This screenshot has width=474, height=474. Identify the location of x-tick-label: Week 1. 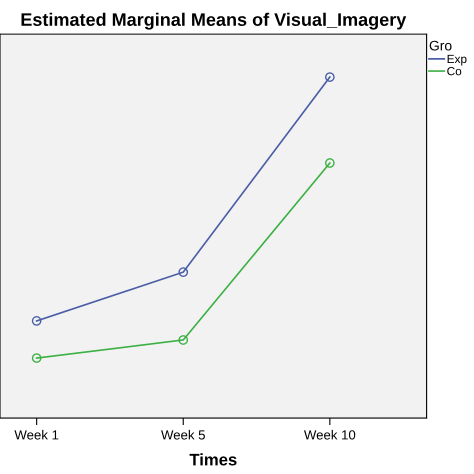
(36, 435).